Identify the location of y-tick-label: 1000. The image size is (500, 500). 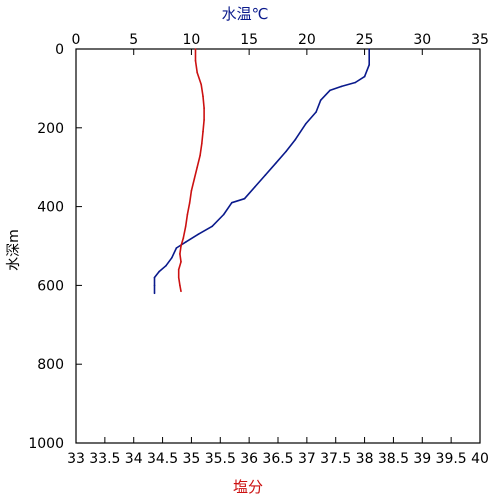
(46, 444).